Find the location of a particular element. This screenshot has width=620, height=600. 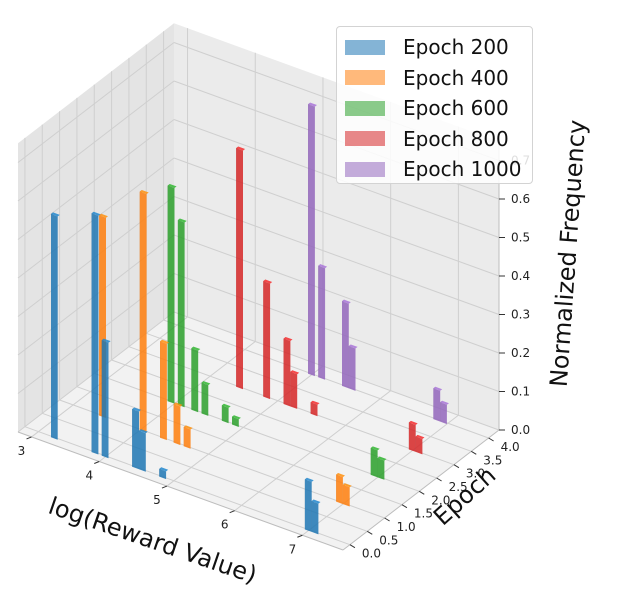

legend-item: Epoch 400 is located at coordinates (434, 78).